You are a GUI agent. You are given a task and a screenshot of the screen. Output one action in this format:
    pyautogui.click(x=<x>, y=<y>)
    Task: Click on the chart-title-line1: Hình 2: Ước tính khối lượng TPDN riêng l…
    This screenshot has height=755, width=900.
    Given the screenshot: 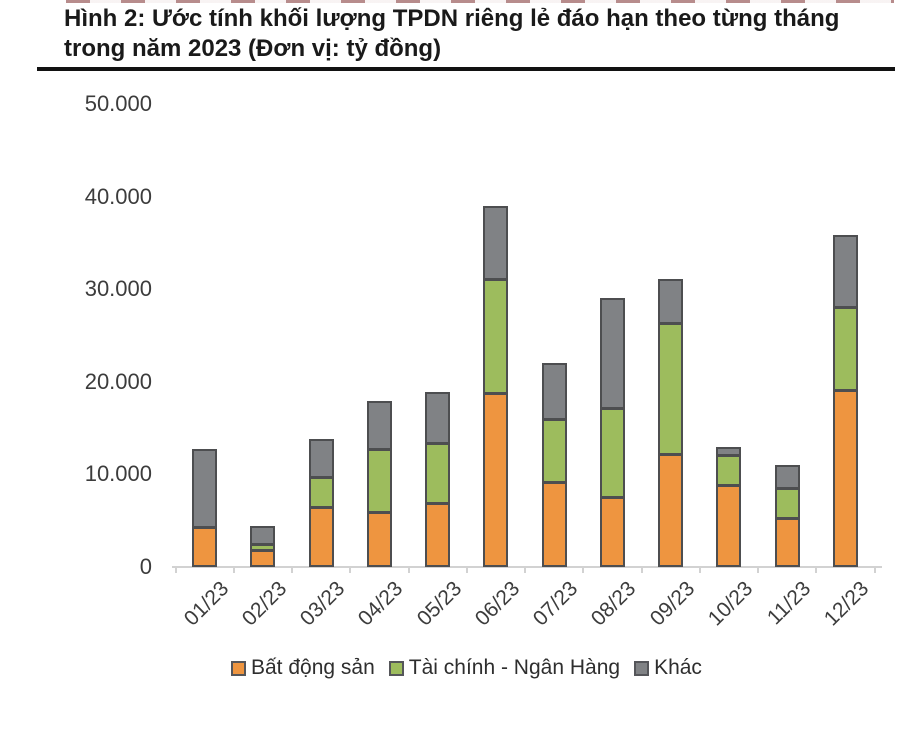 What is the action you would take?
    pyautogui.click(x=452, y=18)
    